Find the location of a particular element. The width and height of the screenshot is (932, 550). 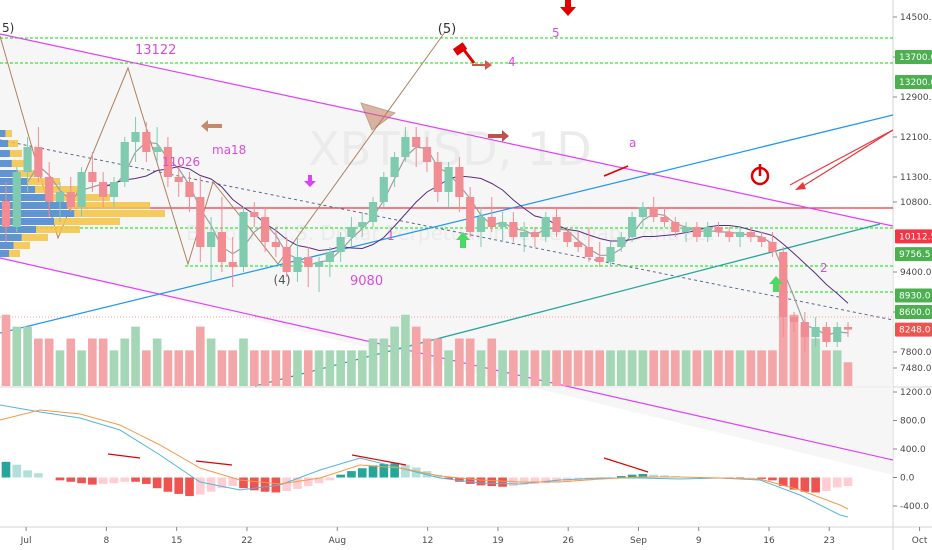

pink-down-arrow-icon is located at coordinates (310, 181).